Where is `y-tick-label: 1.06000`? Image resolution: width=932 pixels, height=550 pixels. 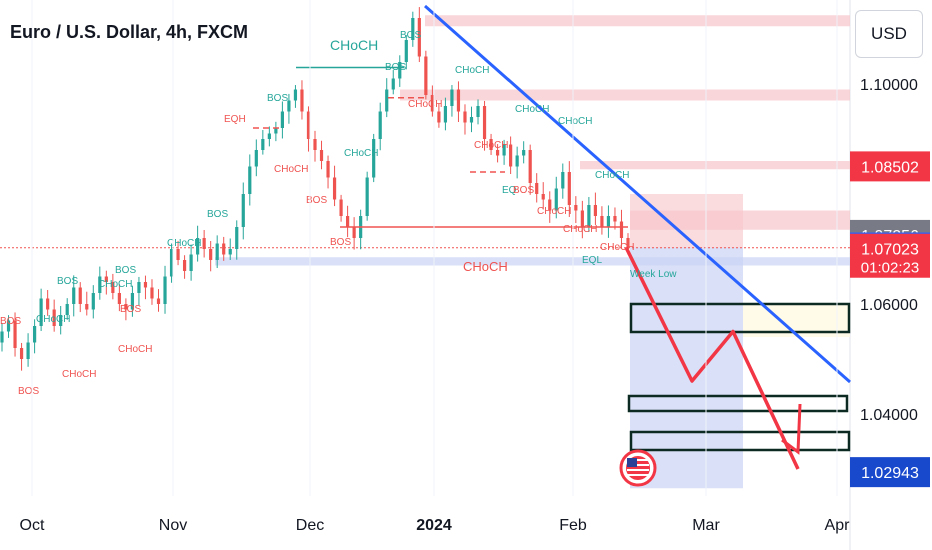
y-tick-label: 1.06000 is located at coordinates (889, 305).